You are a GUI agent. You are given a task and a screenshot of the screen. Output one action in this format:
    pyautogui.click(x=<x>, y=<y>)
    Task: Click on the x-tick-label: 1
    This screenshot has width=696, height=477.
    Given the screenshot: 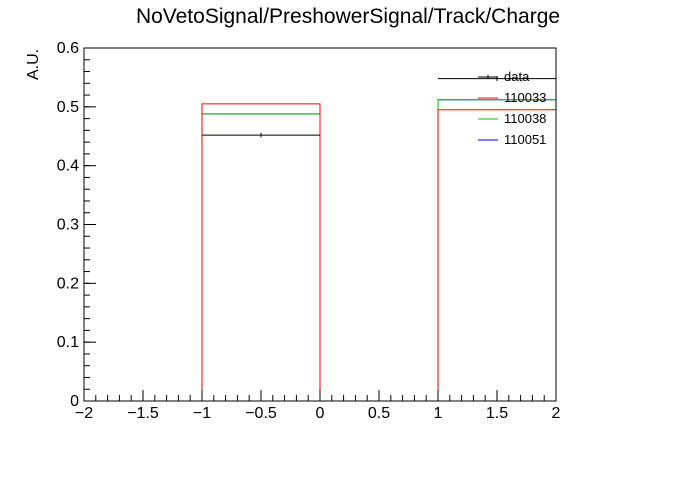 What is the action you would take?
    pyautogui.click(x=438, y=413)
    